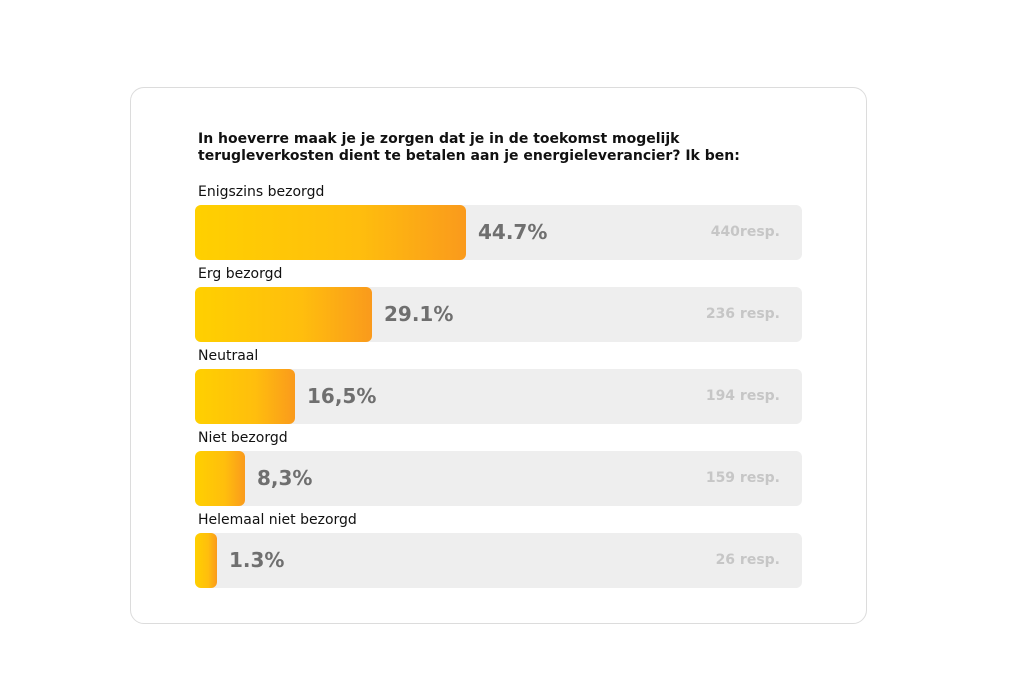 This screenshot has height=691, width=1024. I want to click on bar-row: Helemaal niet bezorgd 1.3% 26 resp., so click(498, 552).